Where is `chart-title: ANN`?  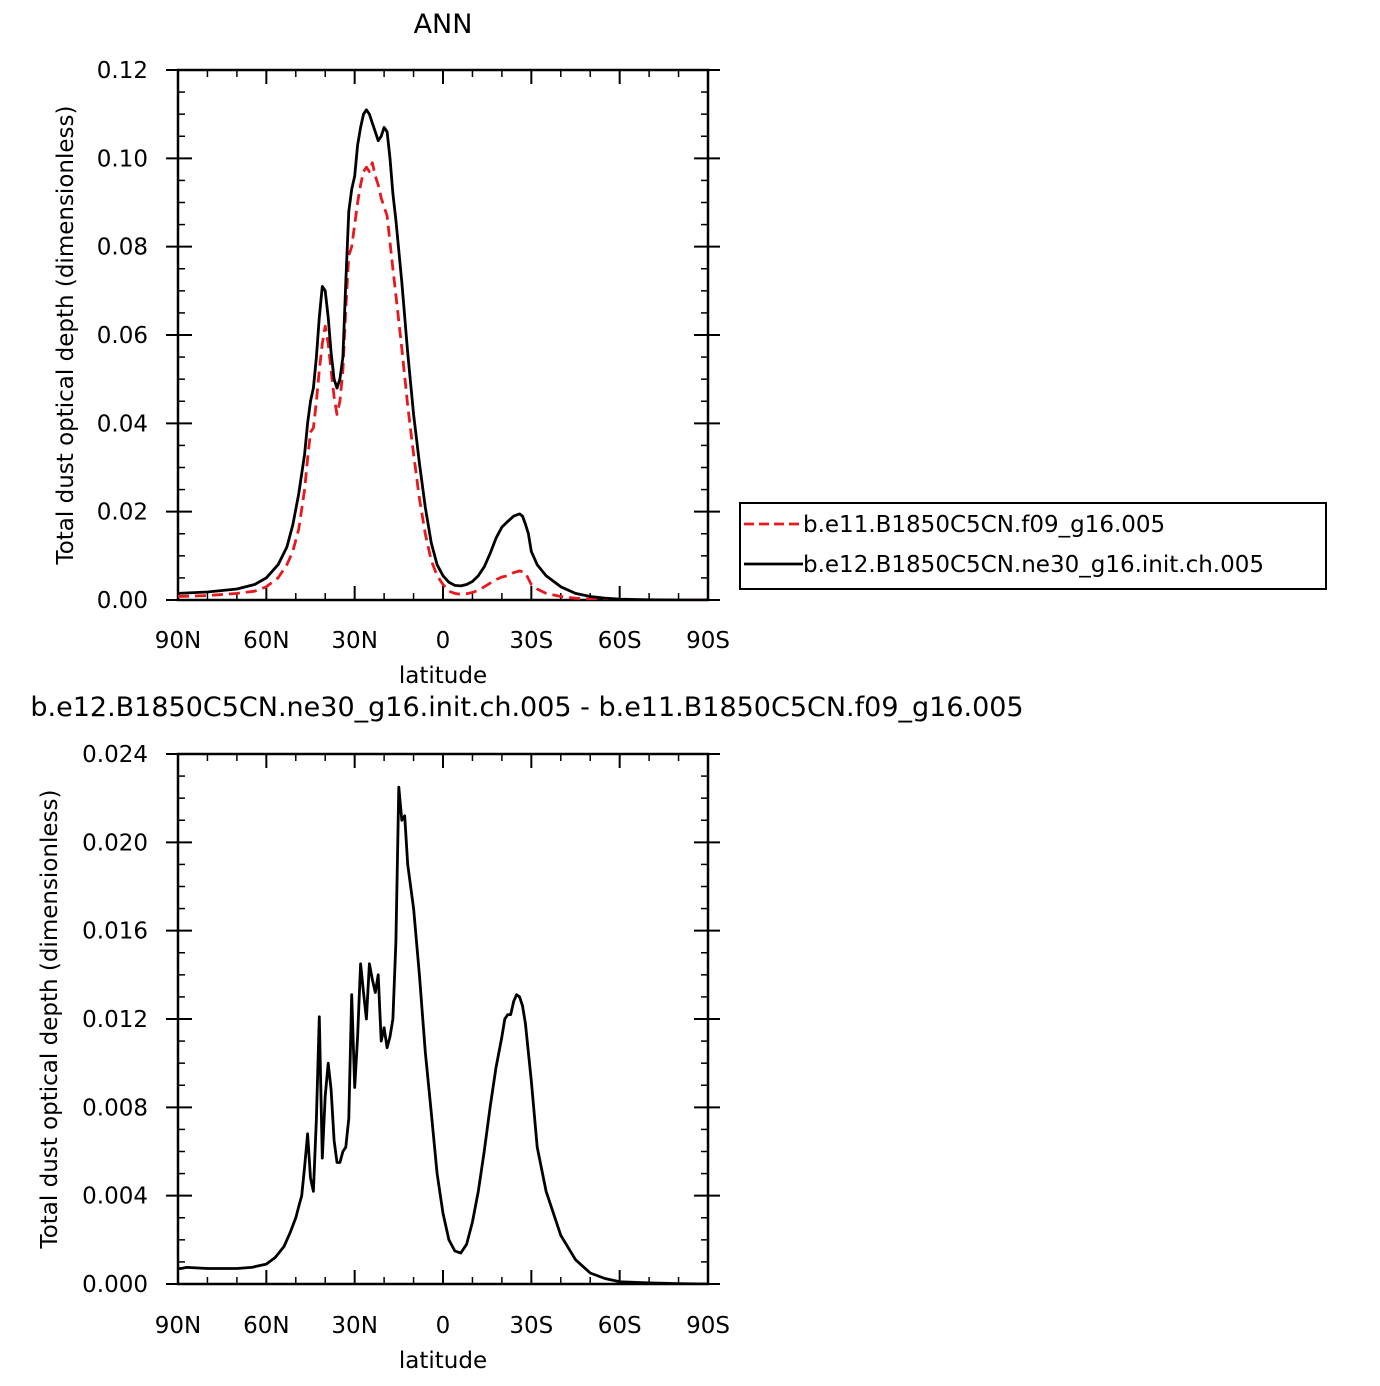
chart-title: ANN is located at coordinates (443, 24).